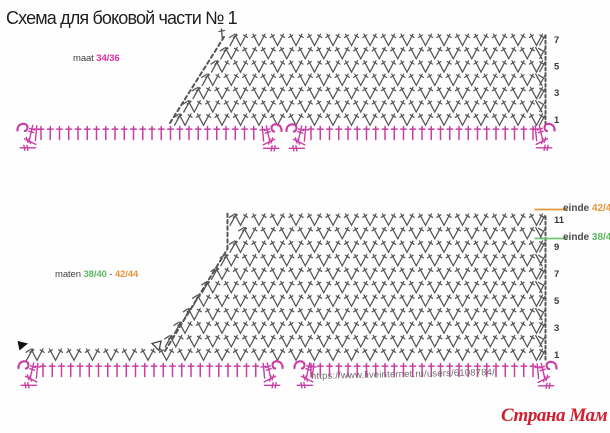 This screenshot has height=433, width=610. Describe the element at coordinates (556, 247) in the screenshot. I see `svg-text: 9` at that location.